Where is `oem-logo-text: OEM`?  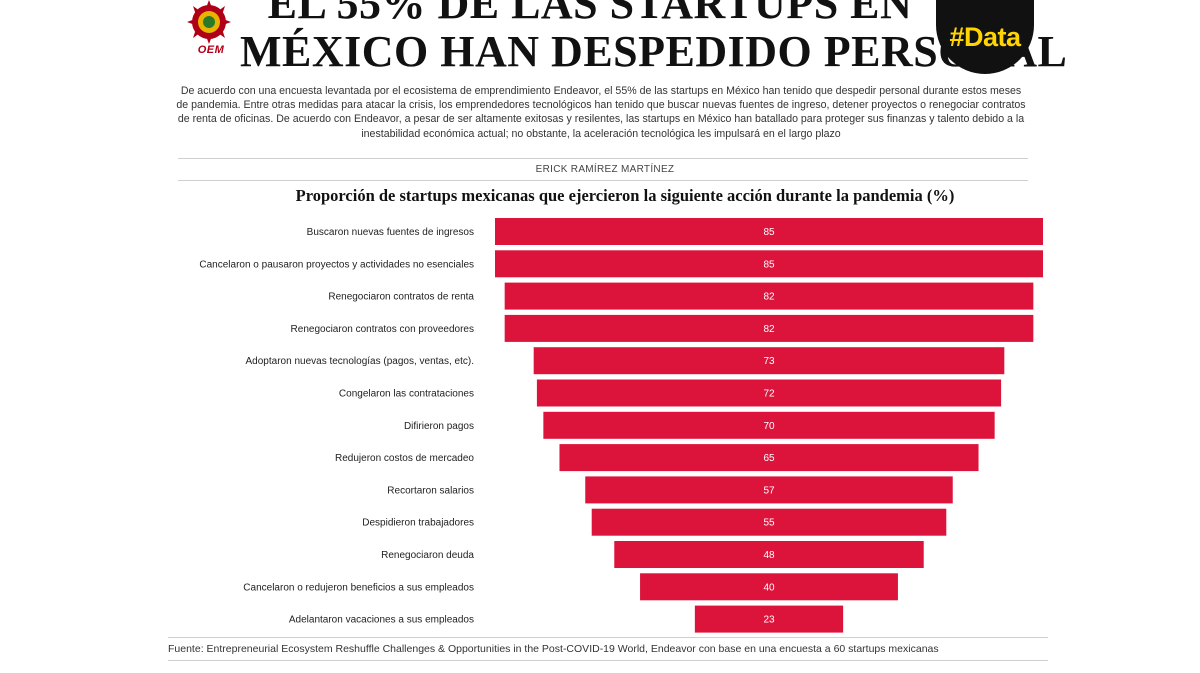 oem-logo-text: OEM is located at coordinates (211, 50).